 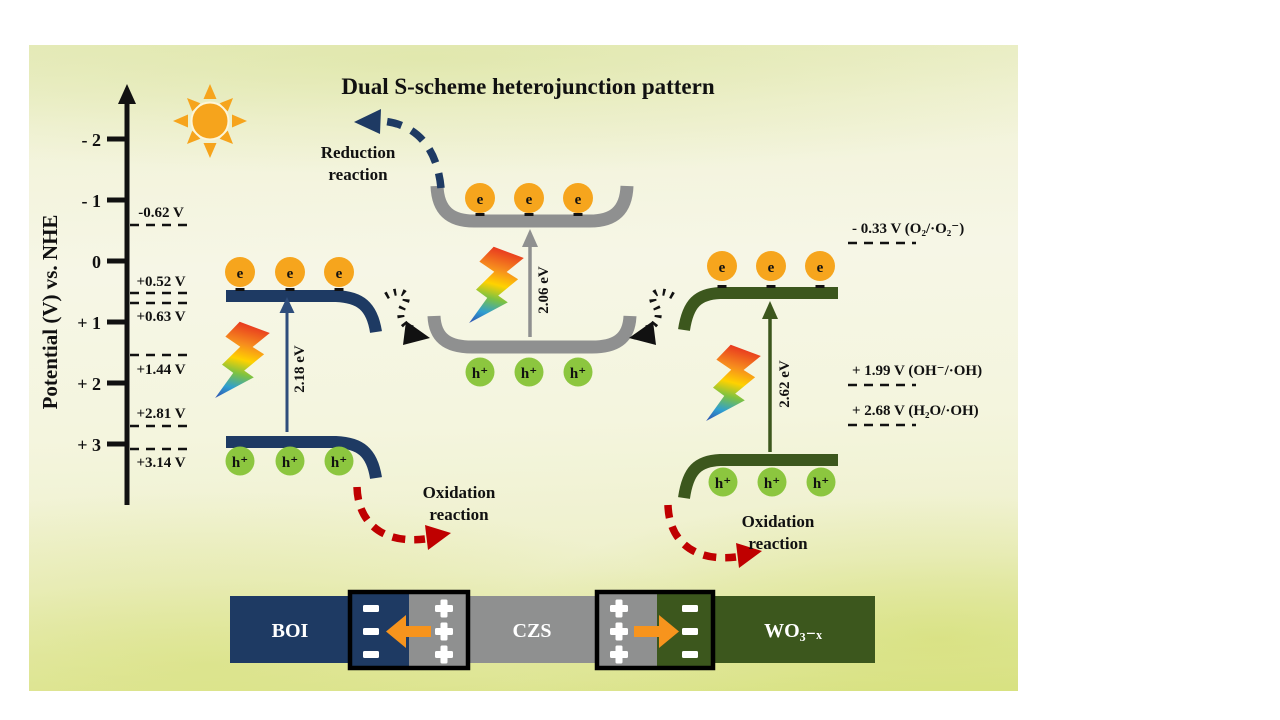 I want to click on wo3x-valence-band, so click(x=758, y=477).